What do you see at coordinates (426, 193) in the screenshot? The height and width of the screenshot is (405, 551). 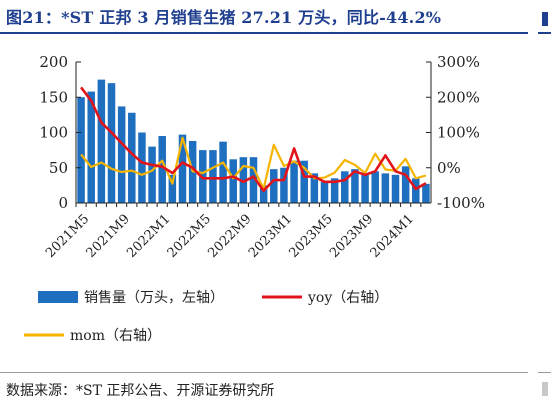 I see `bar-2024M3` at bounding box center [426, 193].